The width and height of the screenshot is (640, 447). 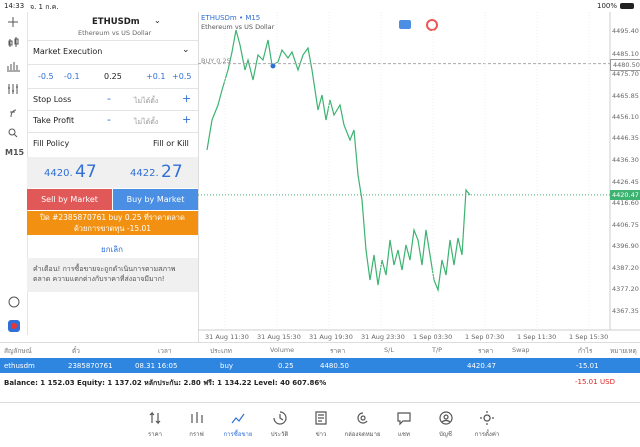 What do you see at coordinates (69, 199) in the screenshot?
I see `sell-button: Sell by Market` at bounding box center [69, 199].